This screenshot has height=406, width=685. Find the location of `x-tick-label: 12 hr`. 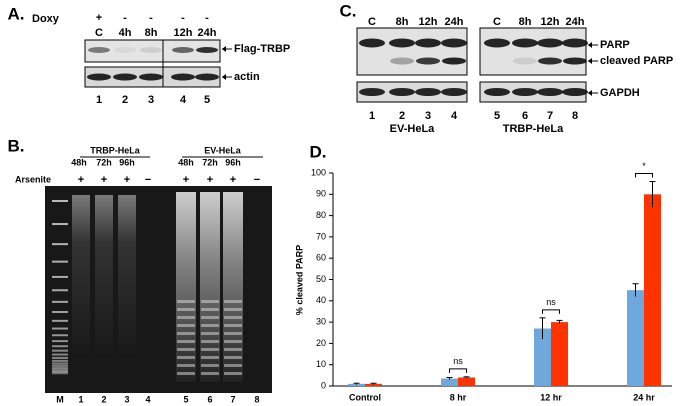

x-tick-label: 12 hr is located at coordinates (551, 397).